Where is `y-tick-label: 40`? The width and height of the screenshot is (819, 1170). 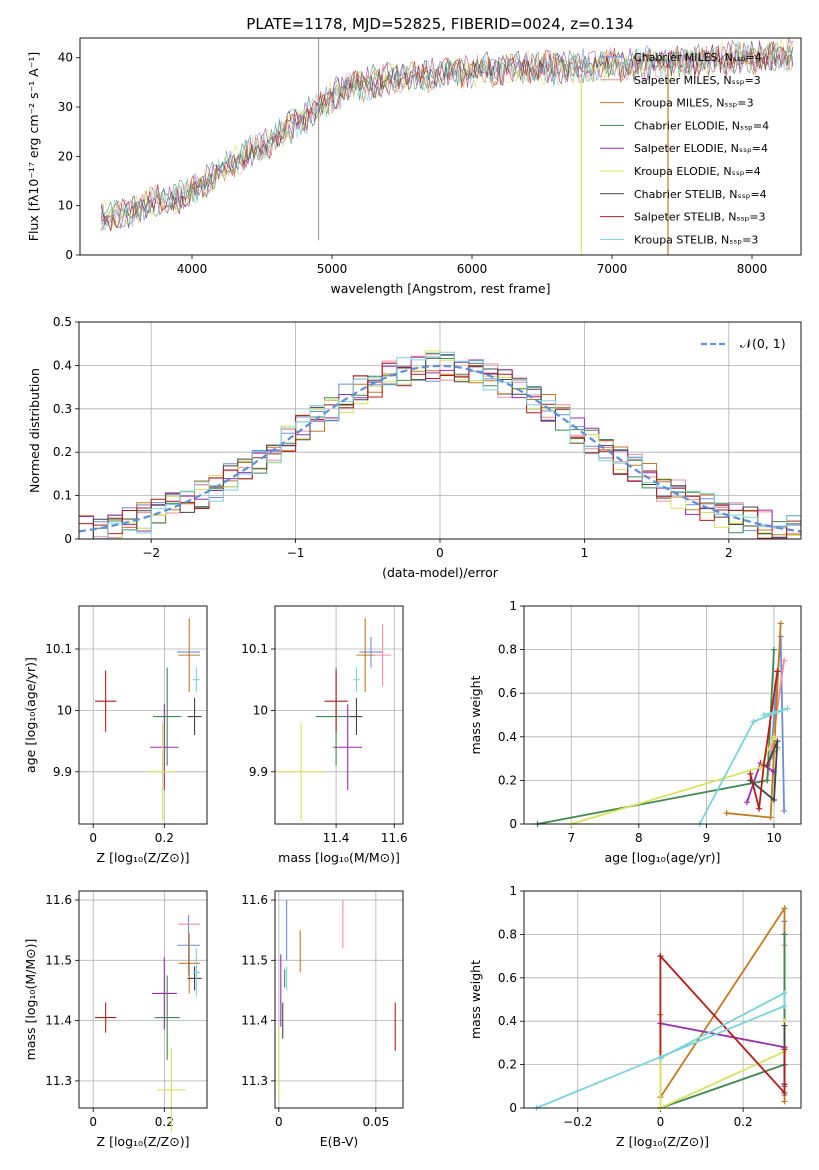 y-tick-label: 40 is located at coordinates (65, 58).